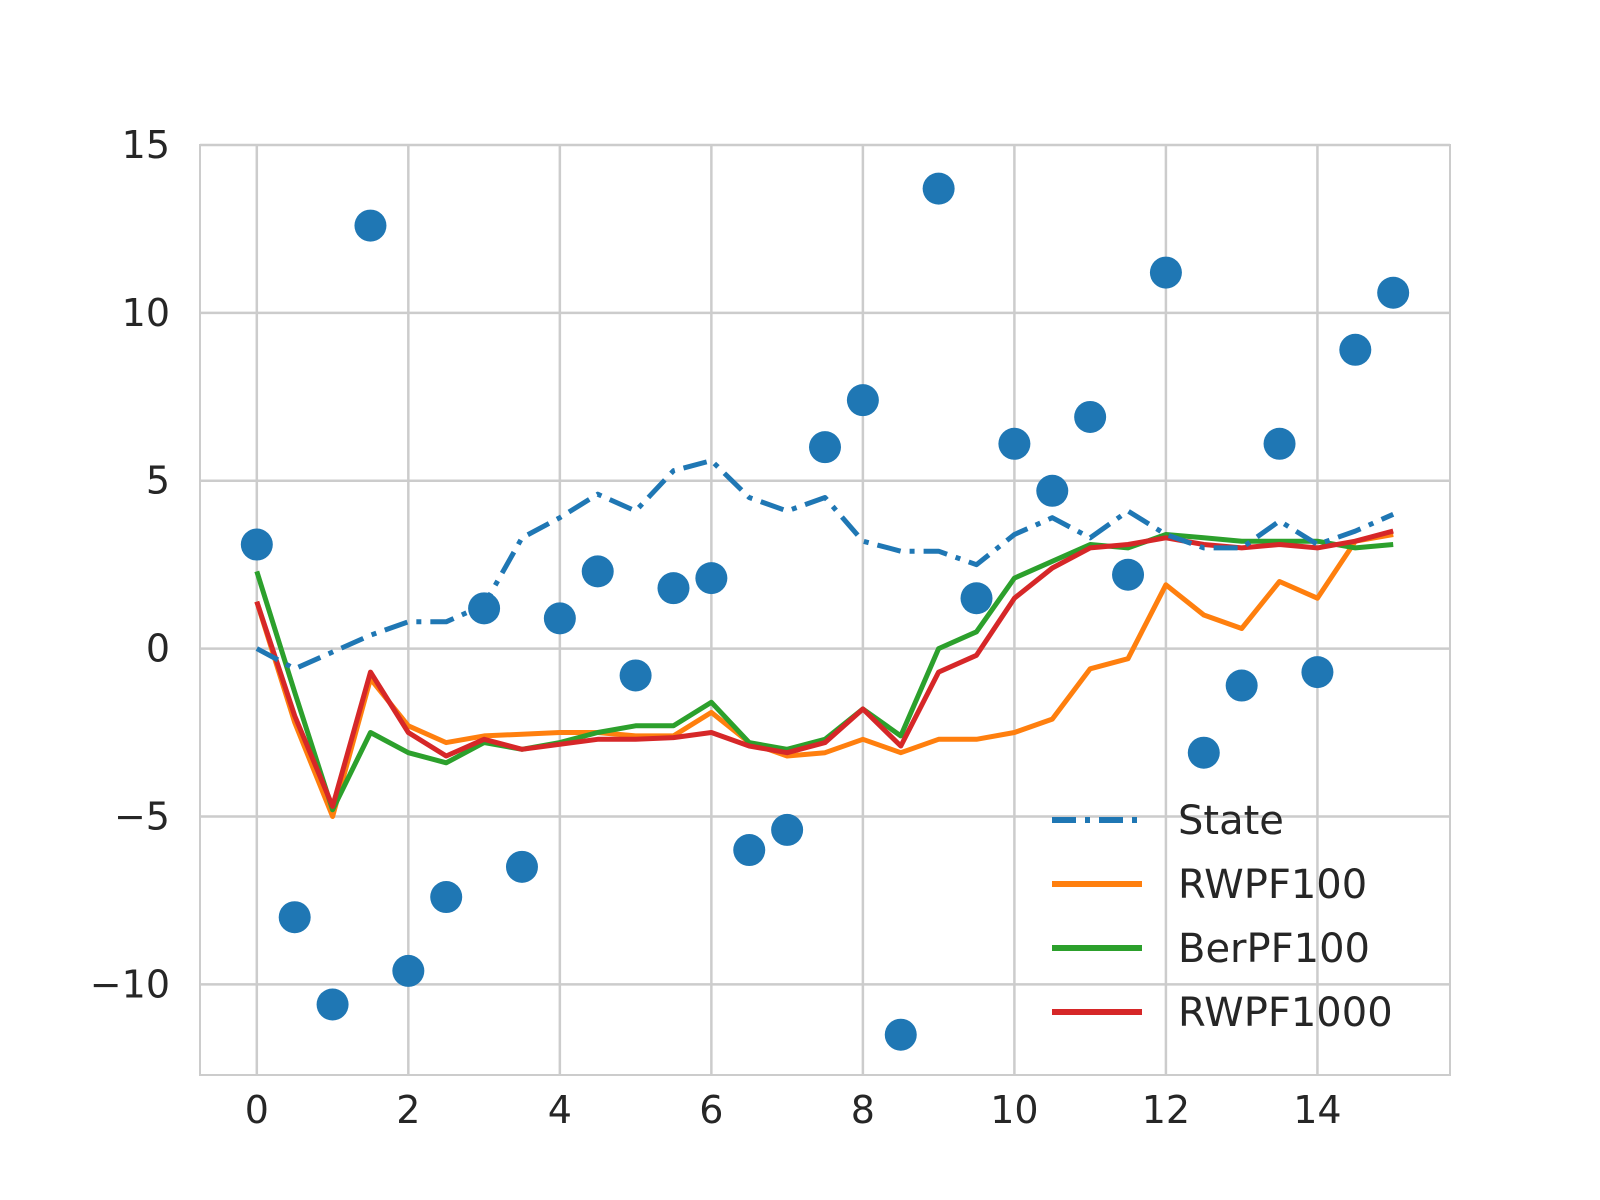 This screenshot has width=1600, height=1200. Describe the element at coordinates (1274, 949) in the screenshot. I see `legend-label: BerPF100` at that location.